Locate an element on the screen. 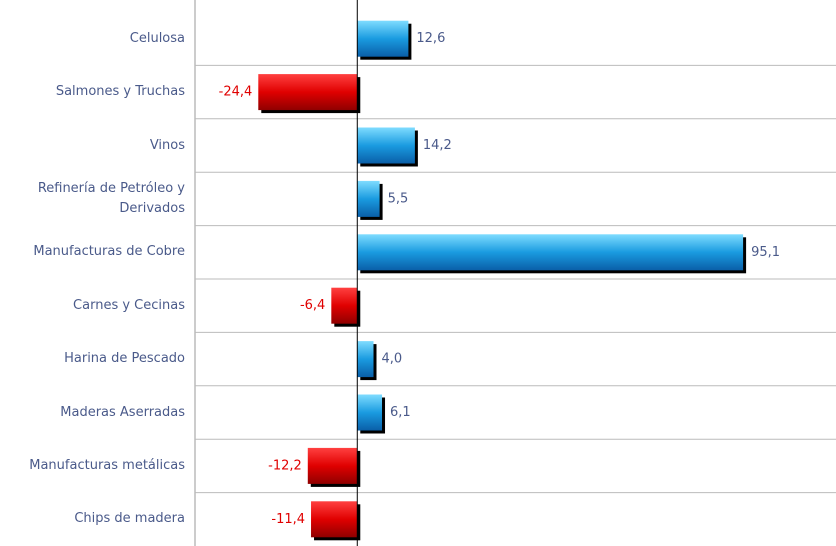 This screenshot has height=546, width=836. value-label: 6,1 is located at coordinates (400, 412).